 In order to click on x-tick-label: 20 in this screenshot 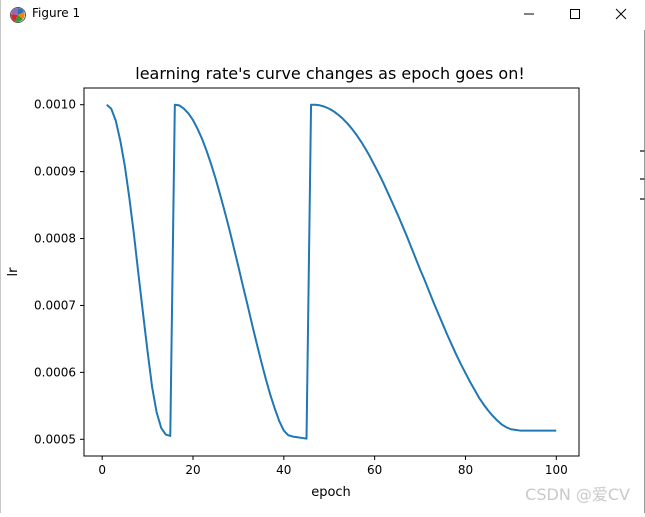, I will do `click(192, 470)`.